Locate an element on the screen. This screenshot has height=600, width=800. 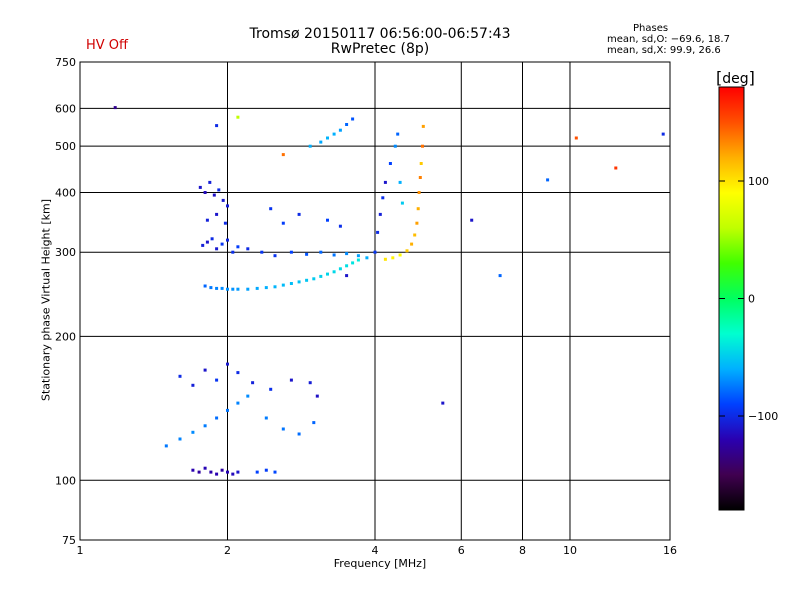
x-tick-label: 8 is located at coordinates (522, 550).